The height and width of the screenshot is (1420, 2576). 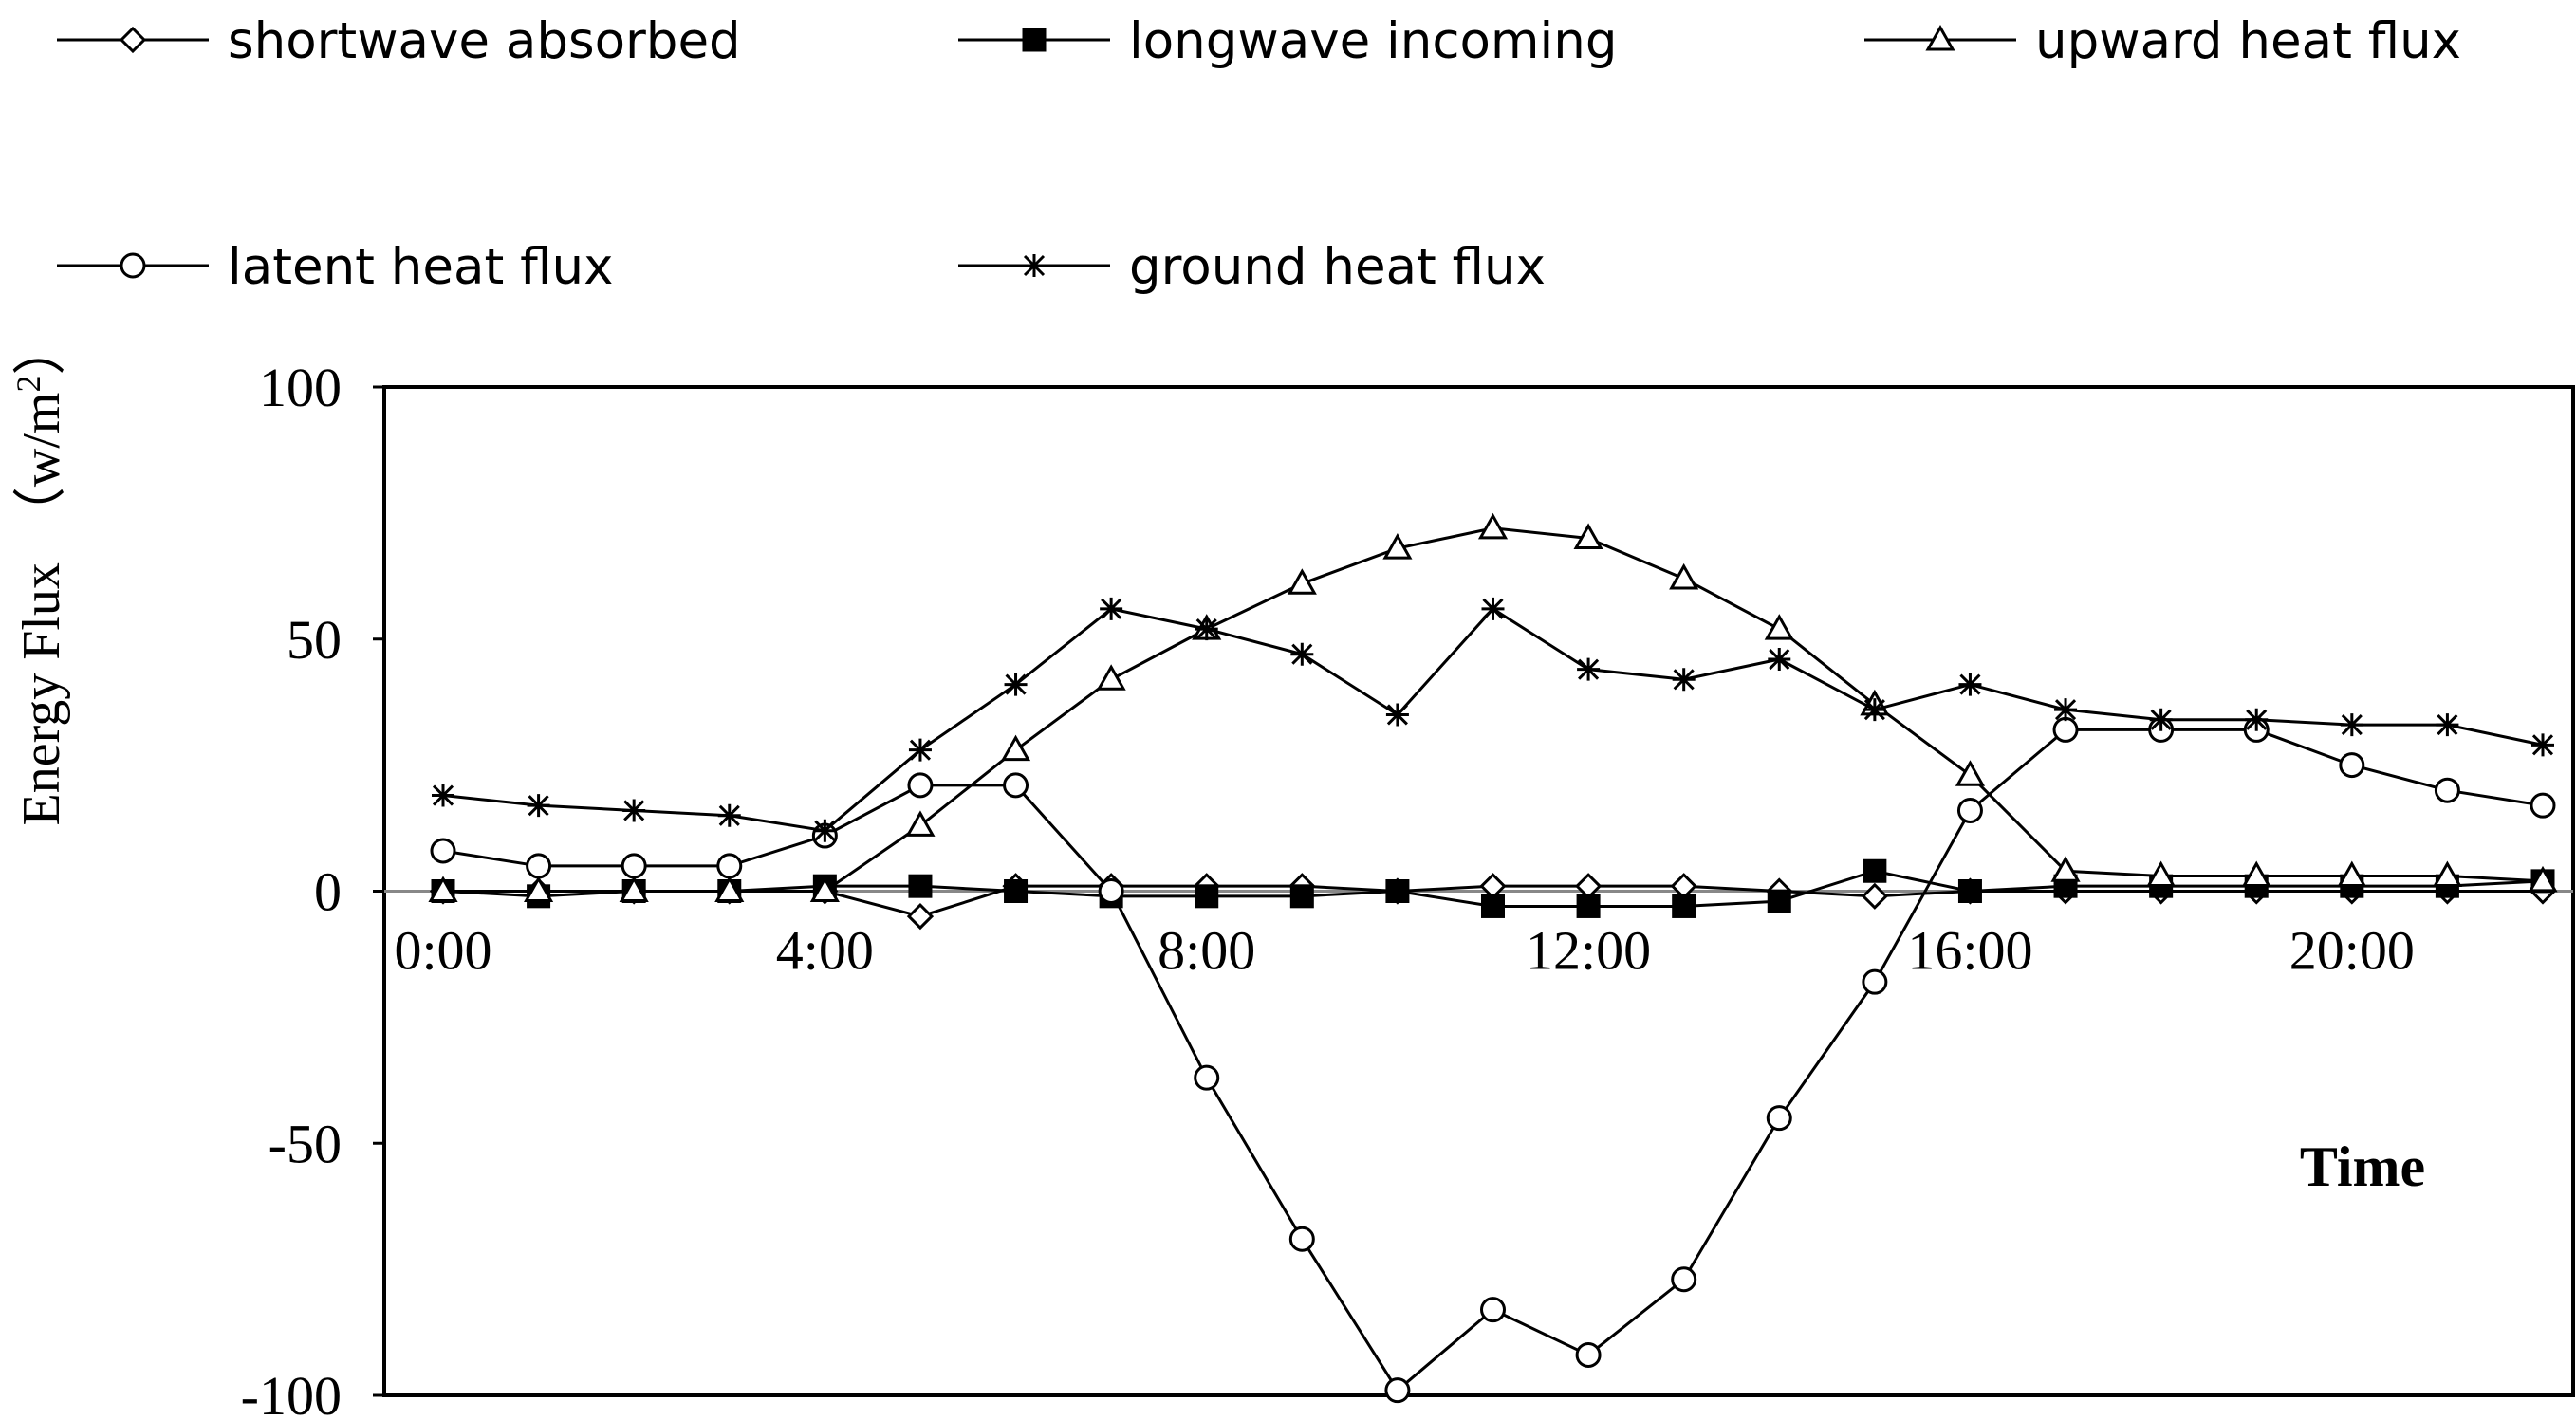 What do you see at coordinates (328, 892) in the screenshot?
I see `y-tick-label: 0` at bounding box center [328, 892].